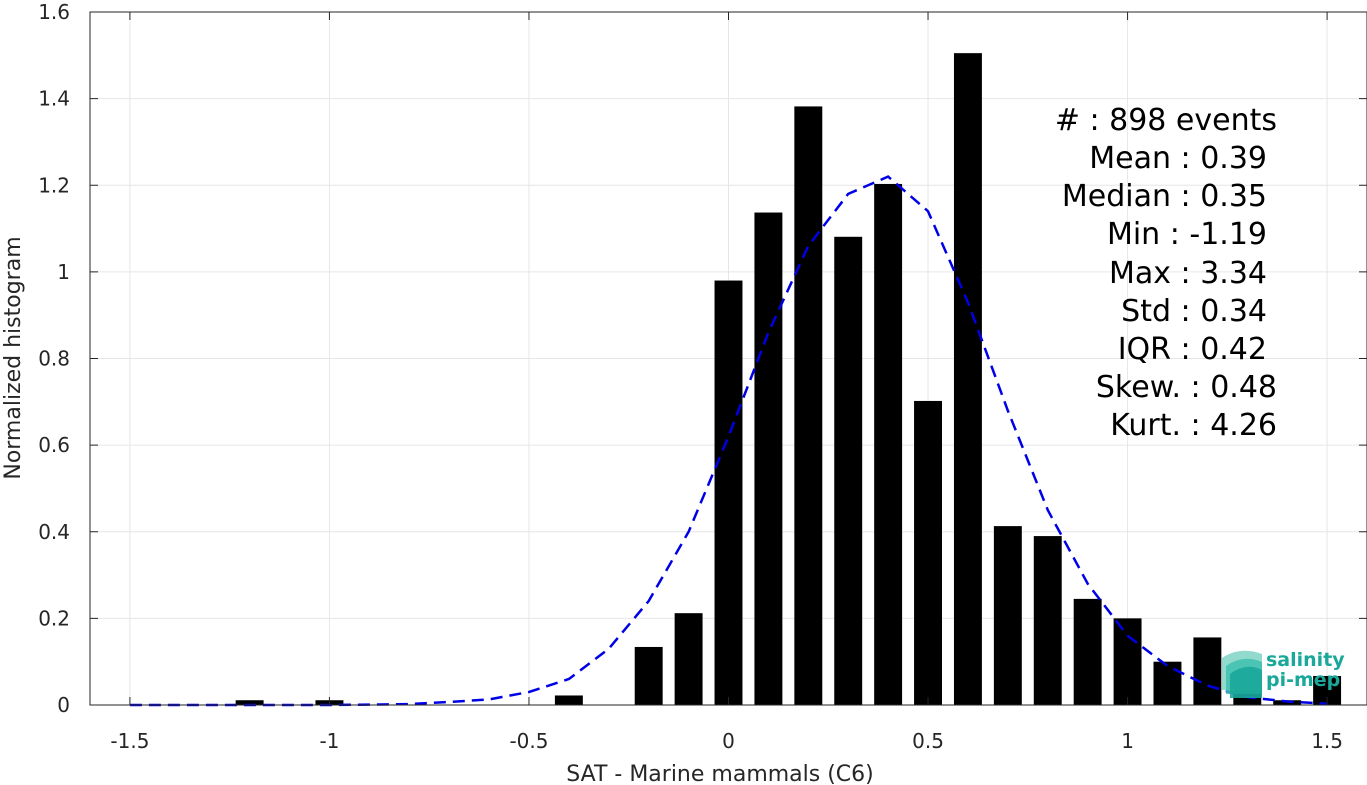 The width and height of the screenshot is (1367, 785). What do you see at coordinates (1242, 674) in the screenshot?
I see `wave-logo-icon` at bounding box center [1242, 674].